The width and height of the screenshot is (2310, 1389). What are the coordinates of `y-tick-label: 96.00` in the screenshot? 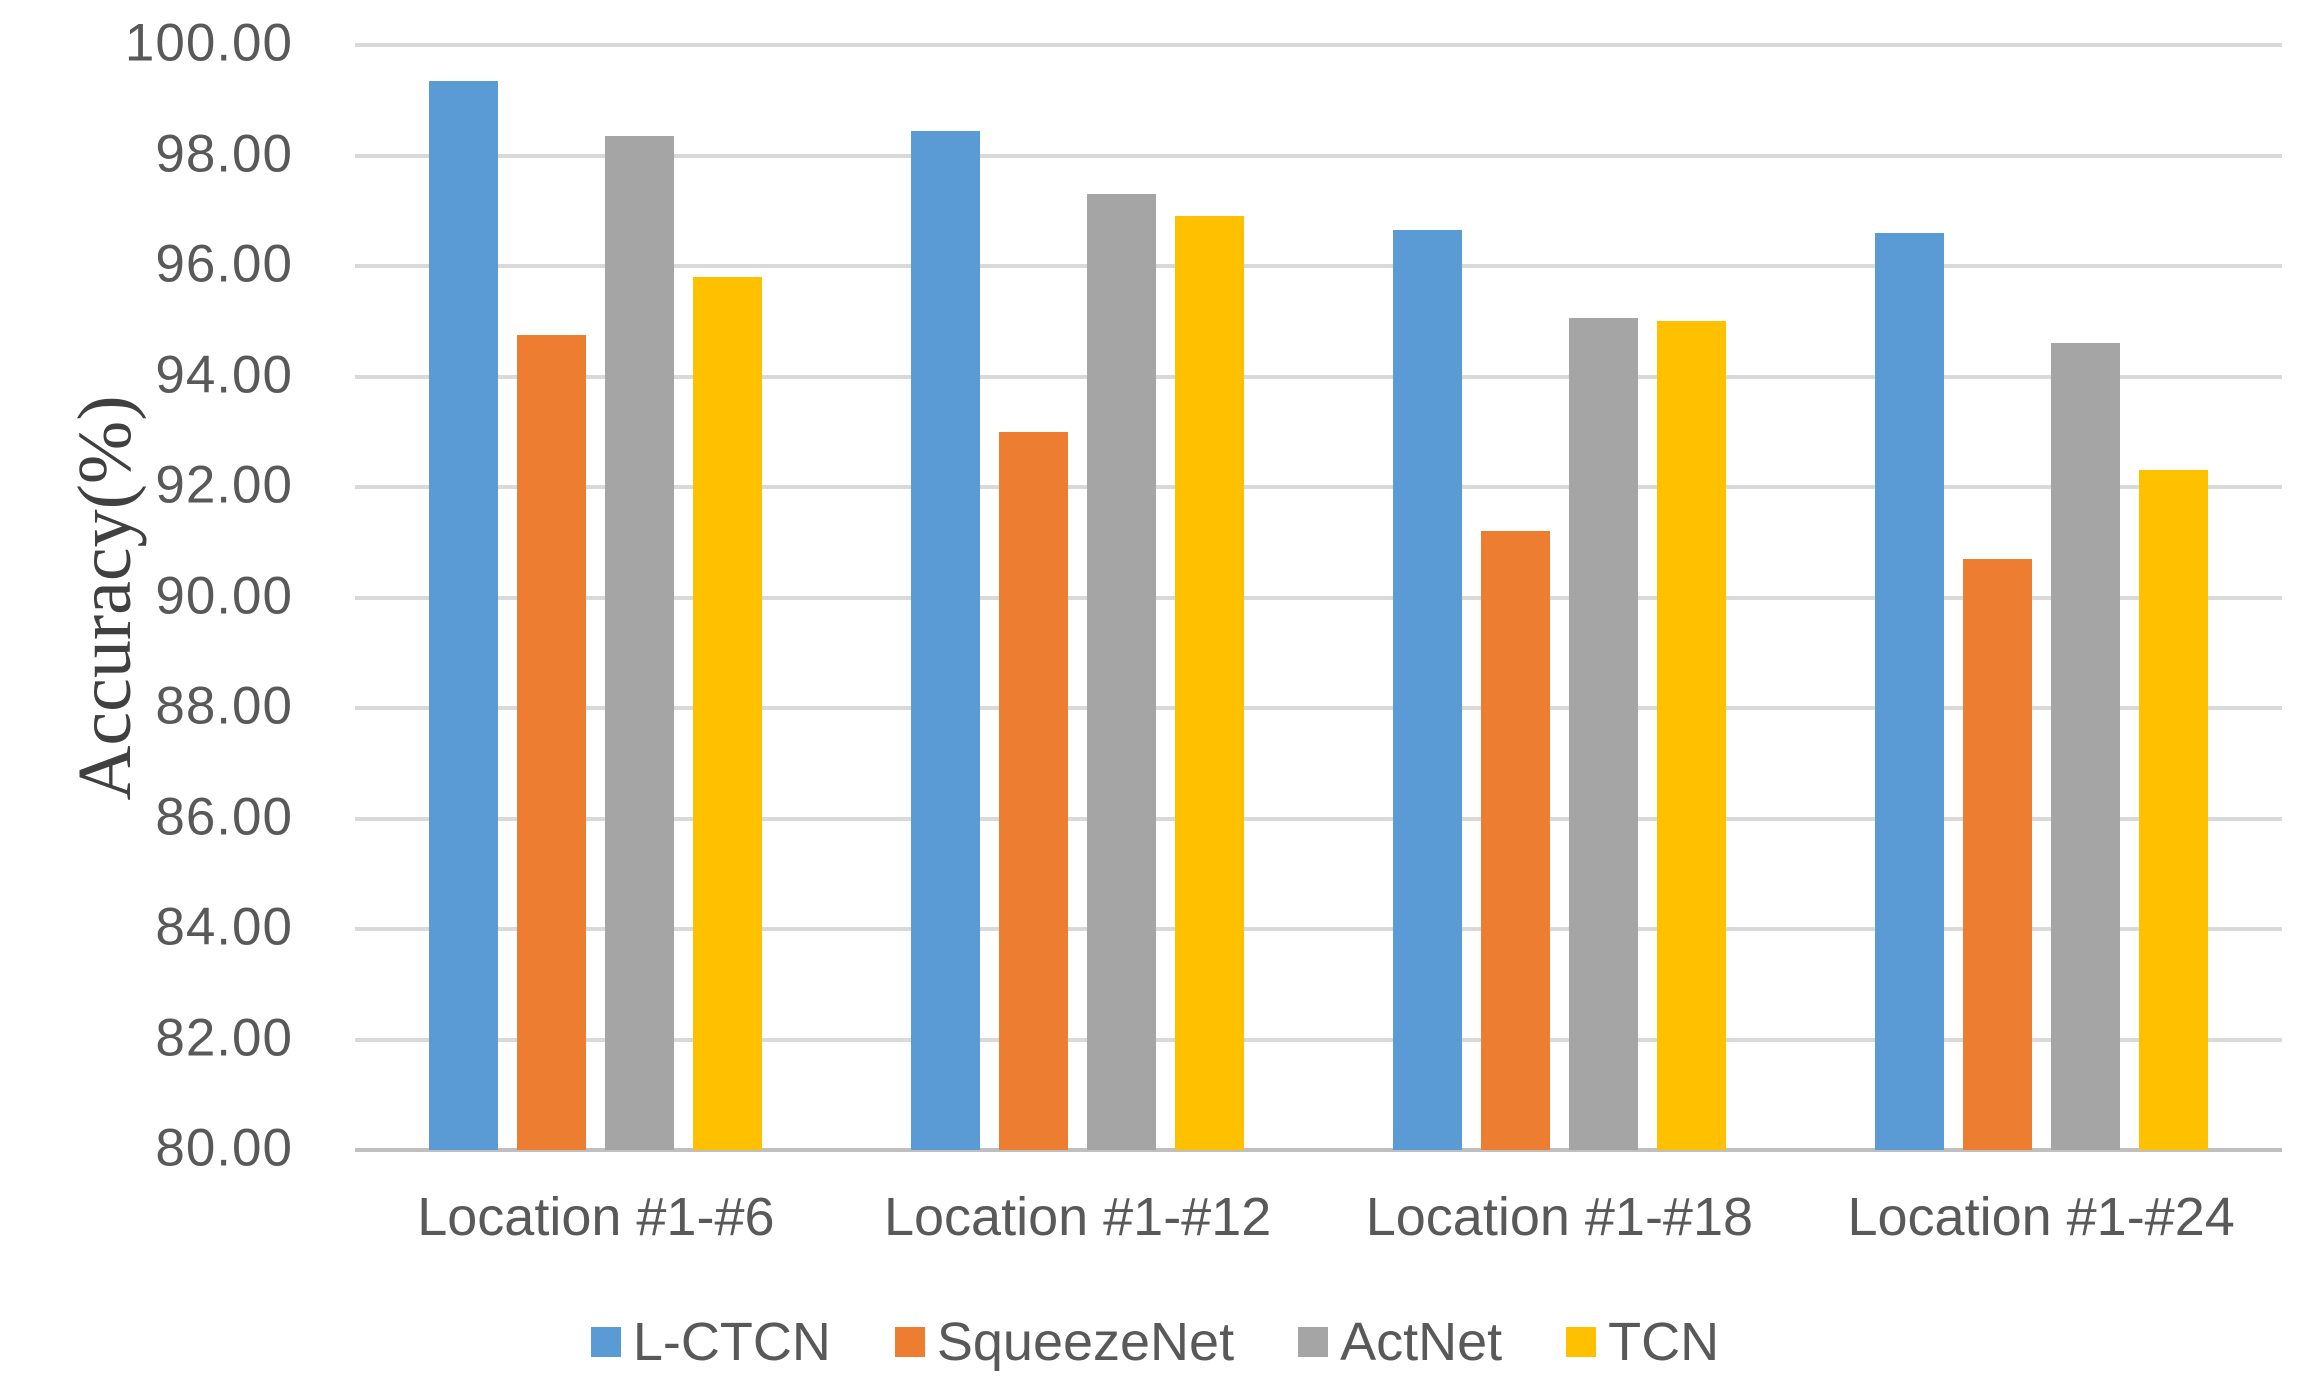 It's located at (224, 264).